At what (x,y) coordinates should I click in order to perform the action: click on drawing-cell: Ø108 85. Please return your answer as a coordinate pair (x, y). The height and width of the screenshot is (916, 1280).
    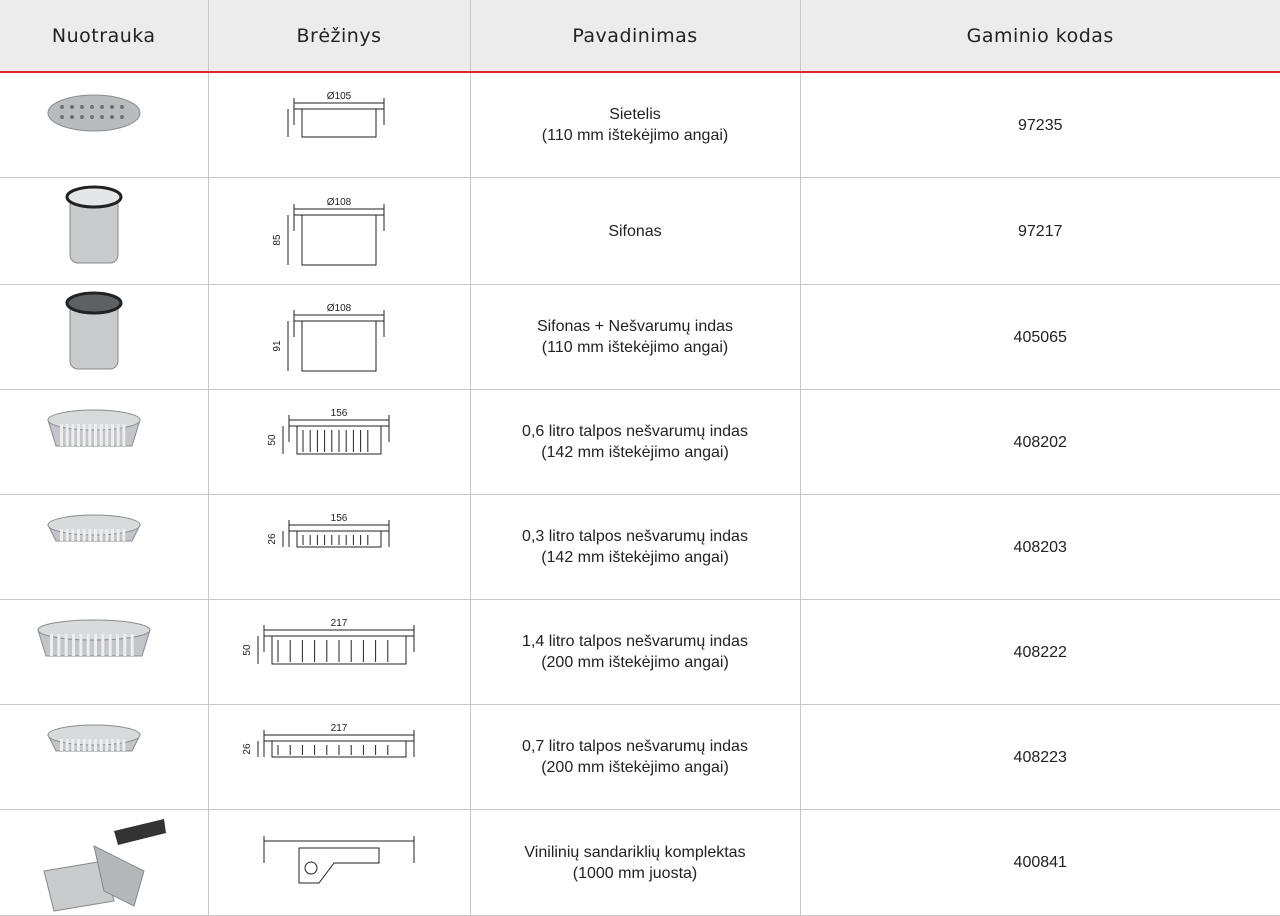
    Looking at the image, I should click on (339, 231).